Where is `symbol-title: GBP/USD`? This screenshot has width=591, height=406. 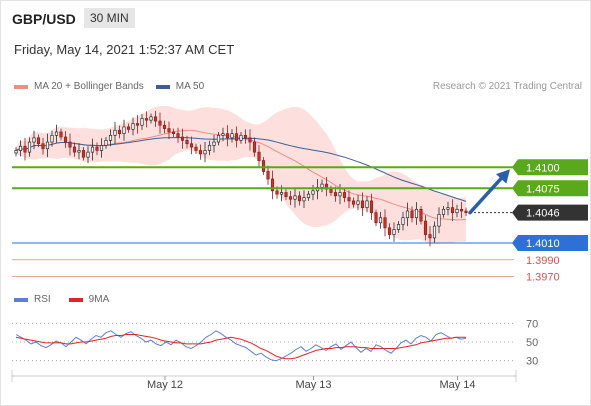 symbol-title: GBP/USD is located at coordinates (44, 19).